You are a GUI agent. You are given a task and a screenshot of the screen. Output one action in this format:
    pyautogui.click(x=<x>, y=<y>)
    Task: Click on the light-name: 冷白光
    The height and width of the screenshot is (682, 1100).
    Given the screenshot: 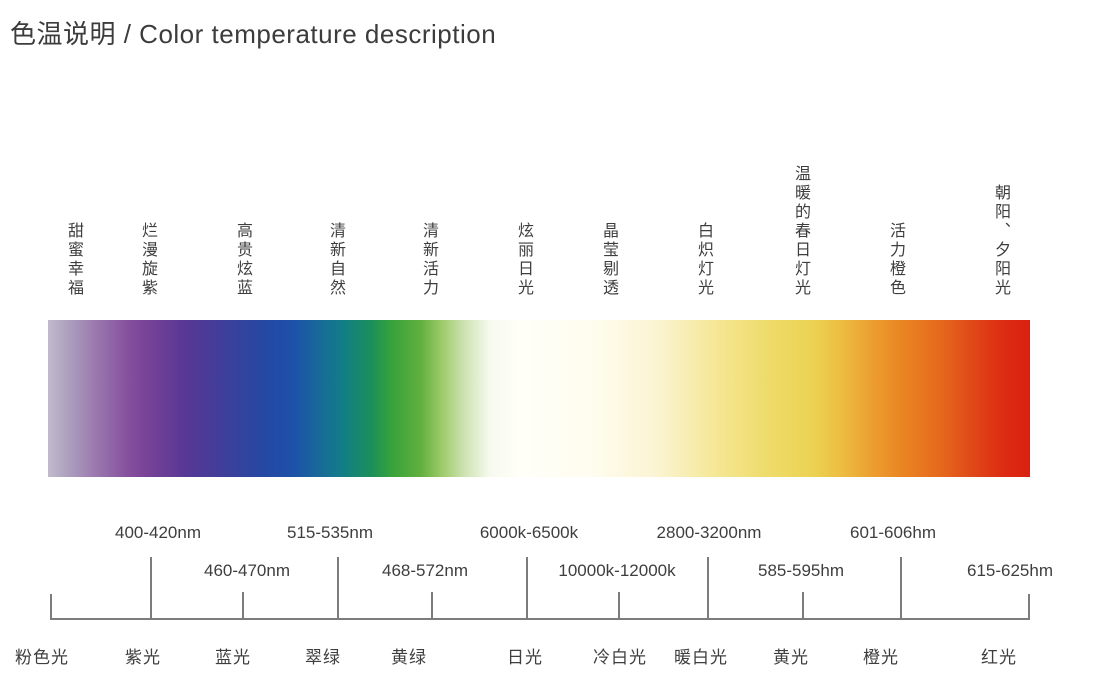 What is the action you would take?
    pyautogui.click(x=620, y=657)
    